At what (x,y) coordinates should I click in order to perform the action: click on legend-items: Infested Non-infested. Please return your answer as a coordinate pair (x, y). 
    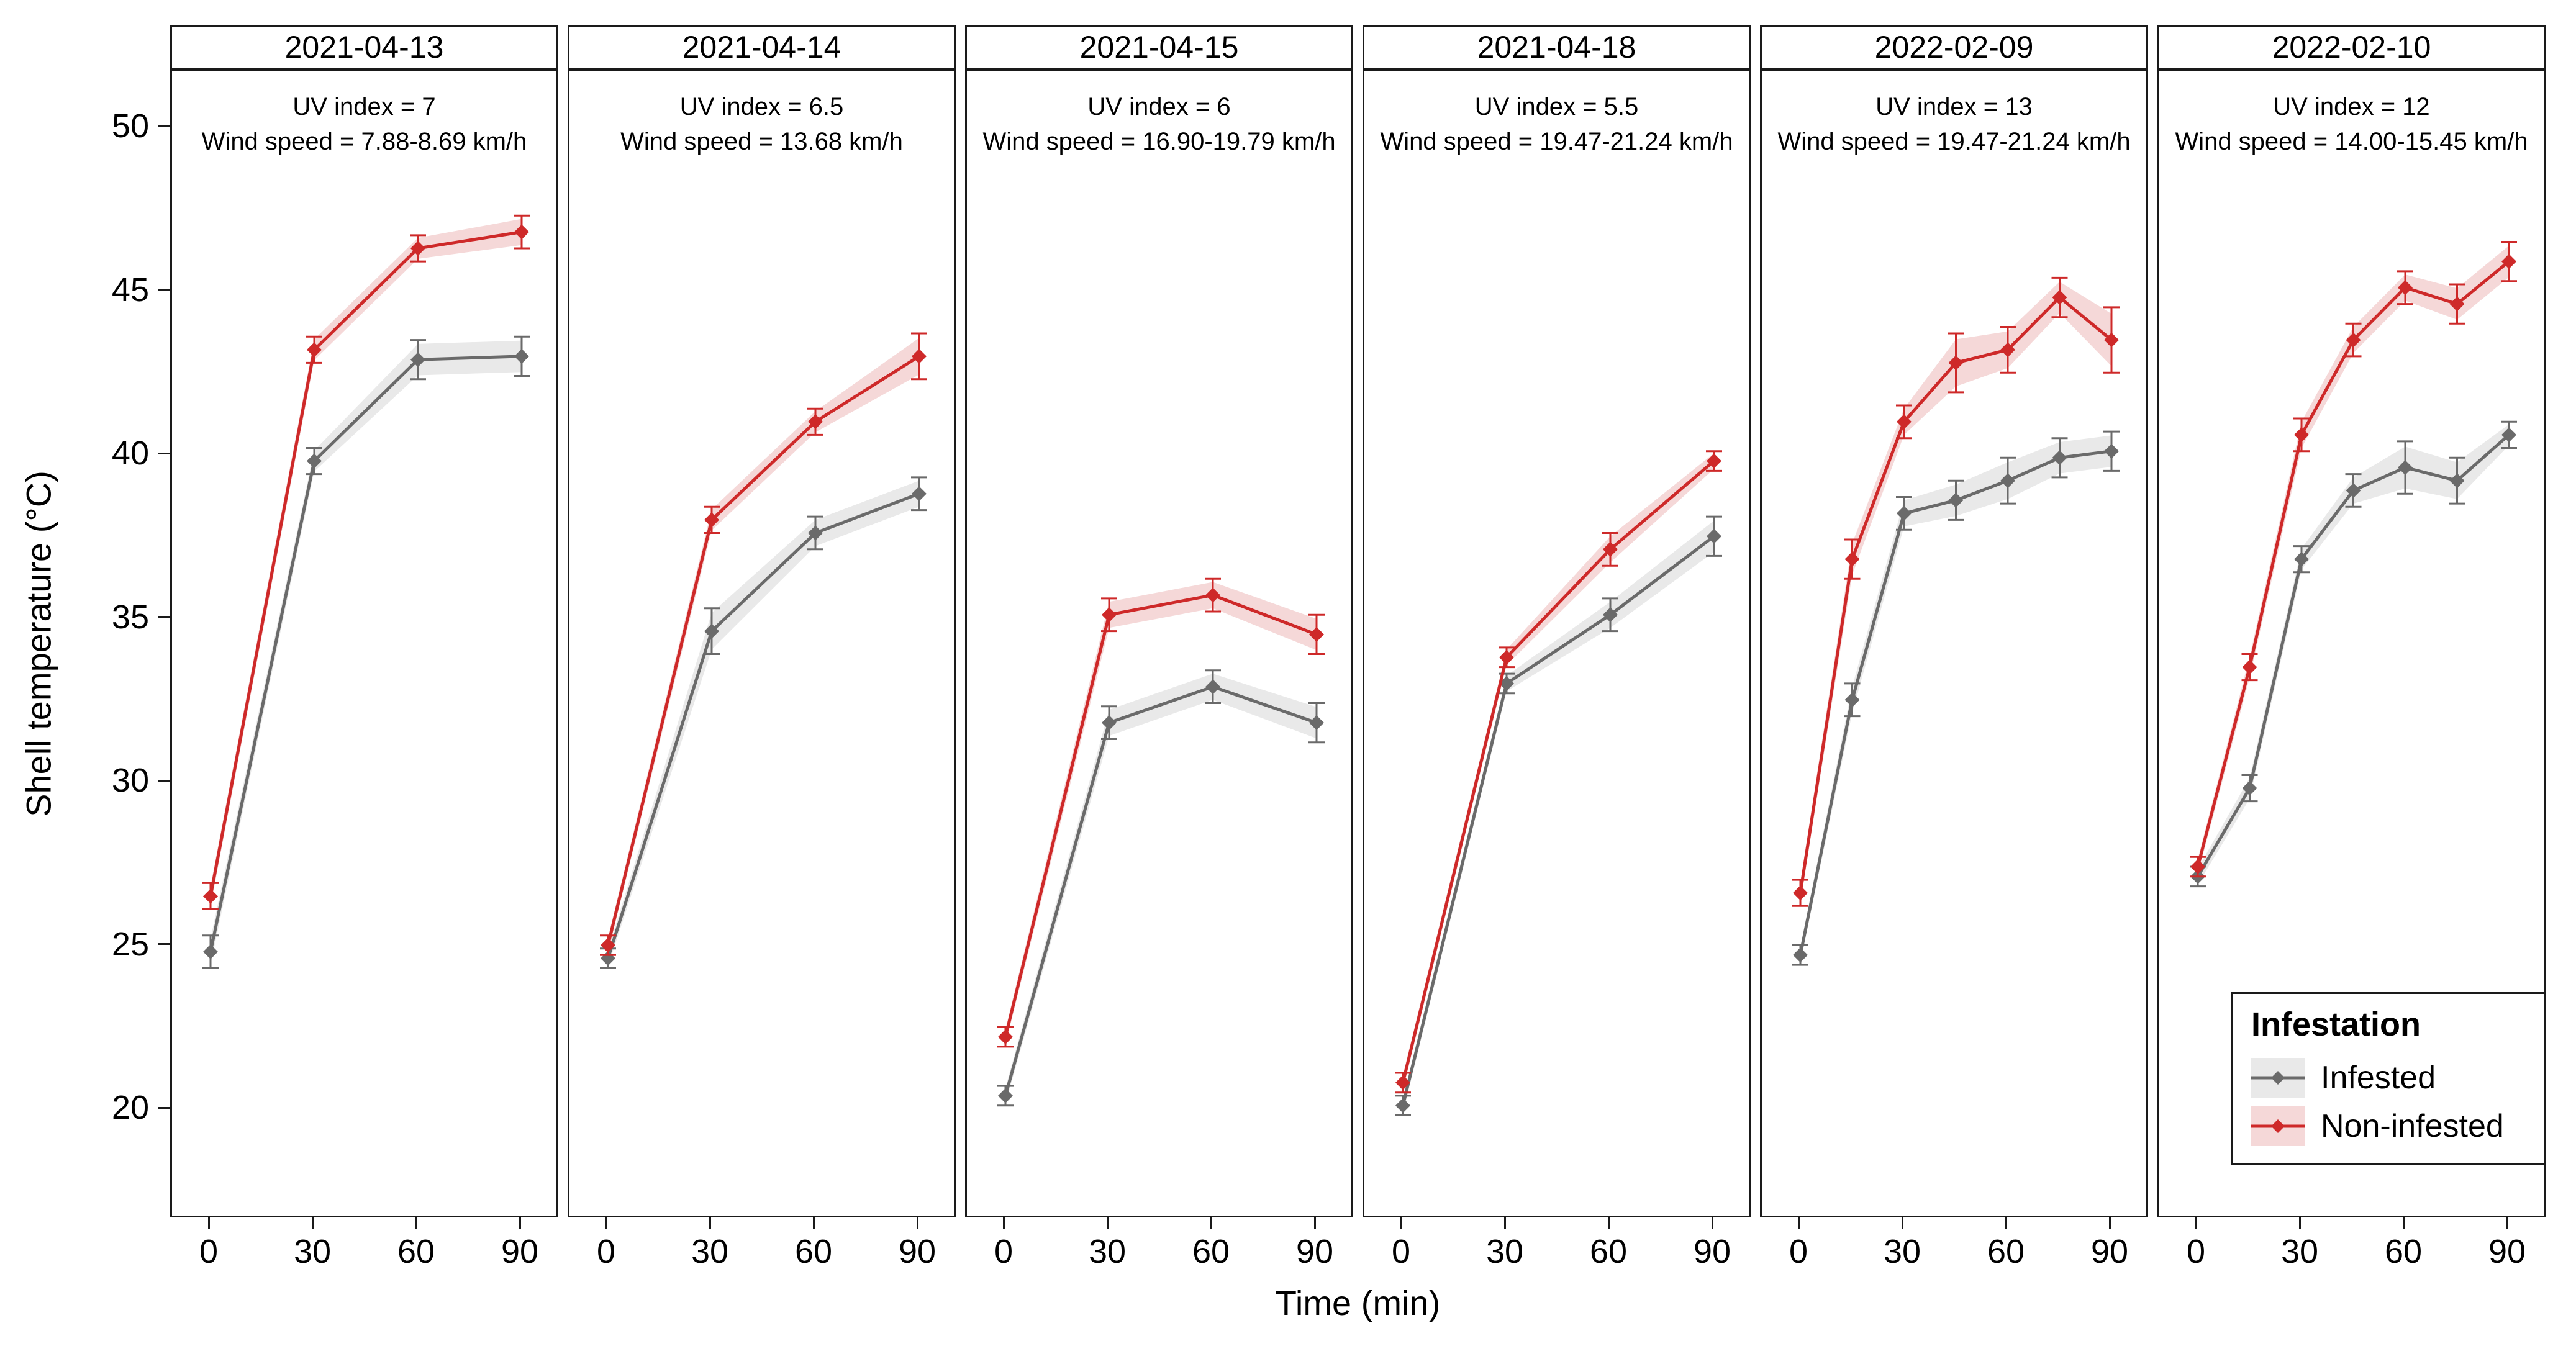
    Looking at the image, I should click on (2389, 1102).